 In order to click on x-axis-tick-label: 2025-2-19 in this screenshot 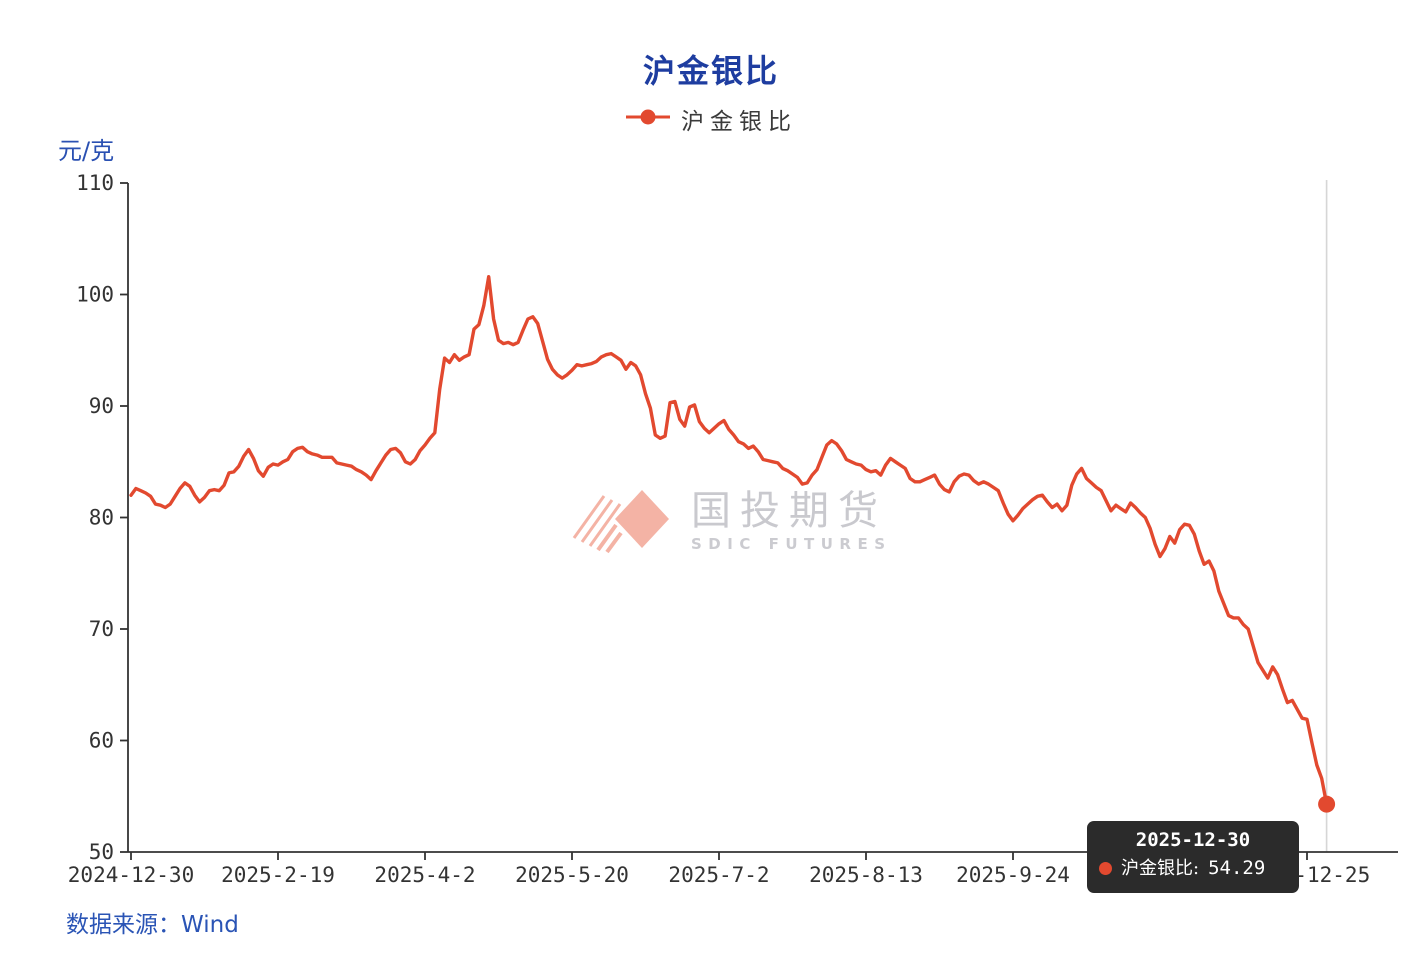, I will do `click(278, 875)`.